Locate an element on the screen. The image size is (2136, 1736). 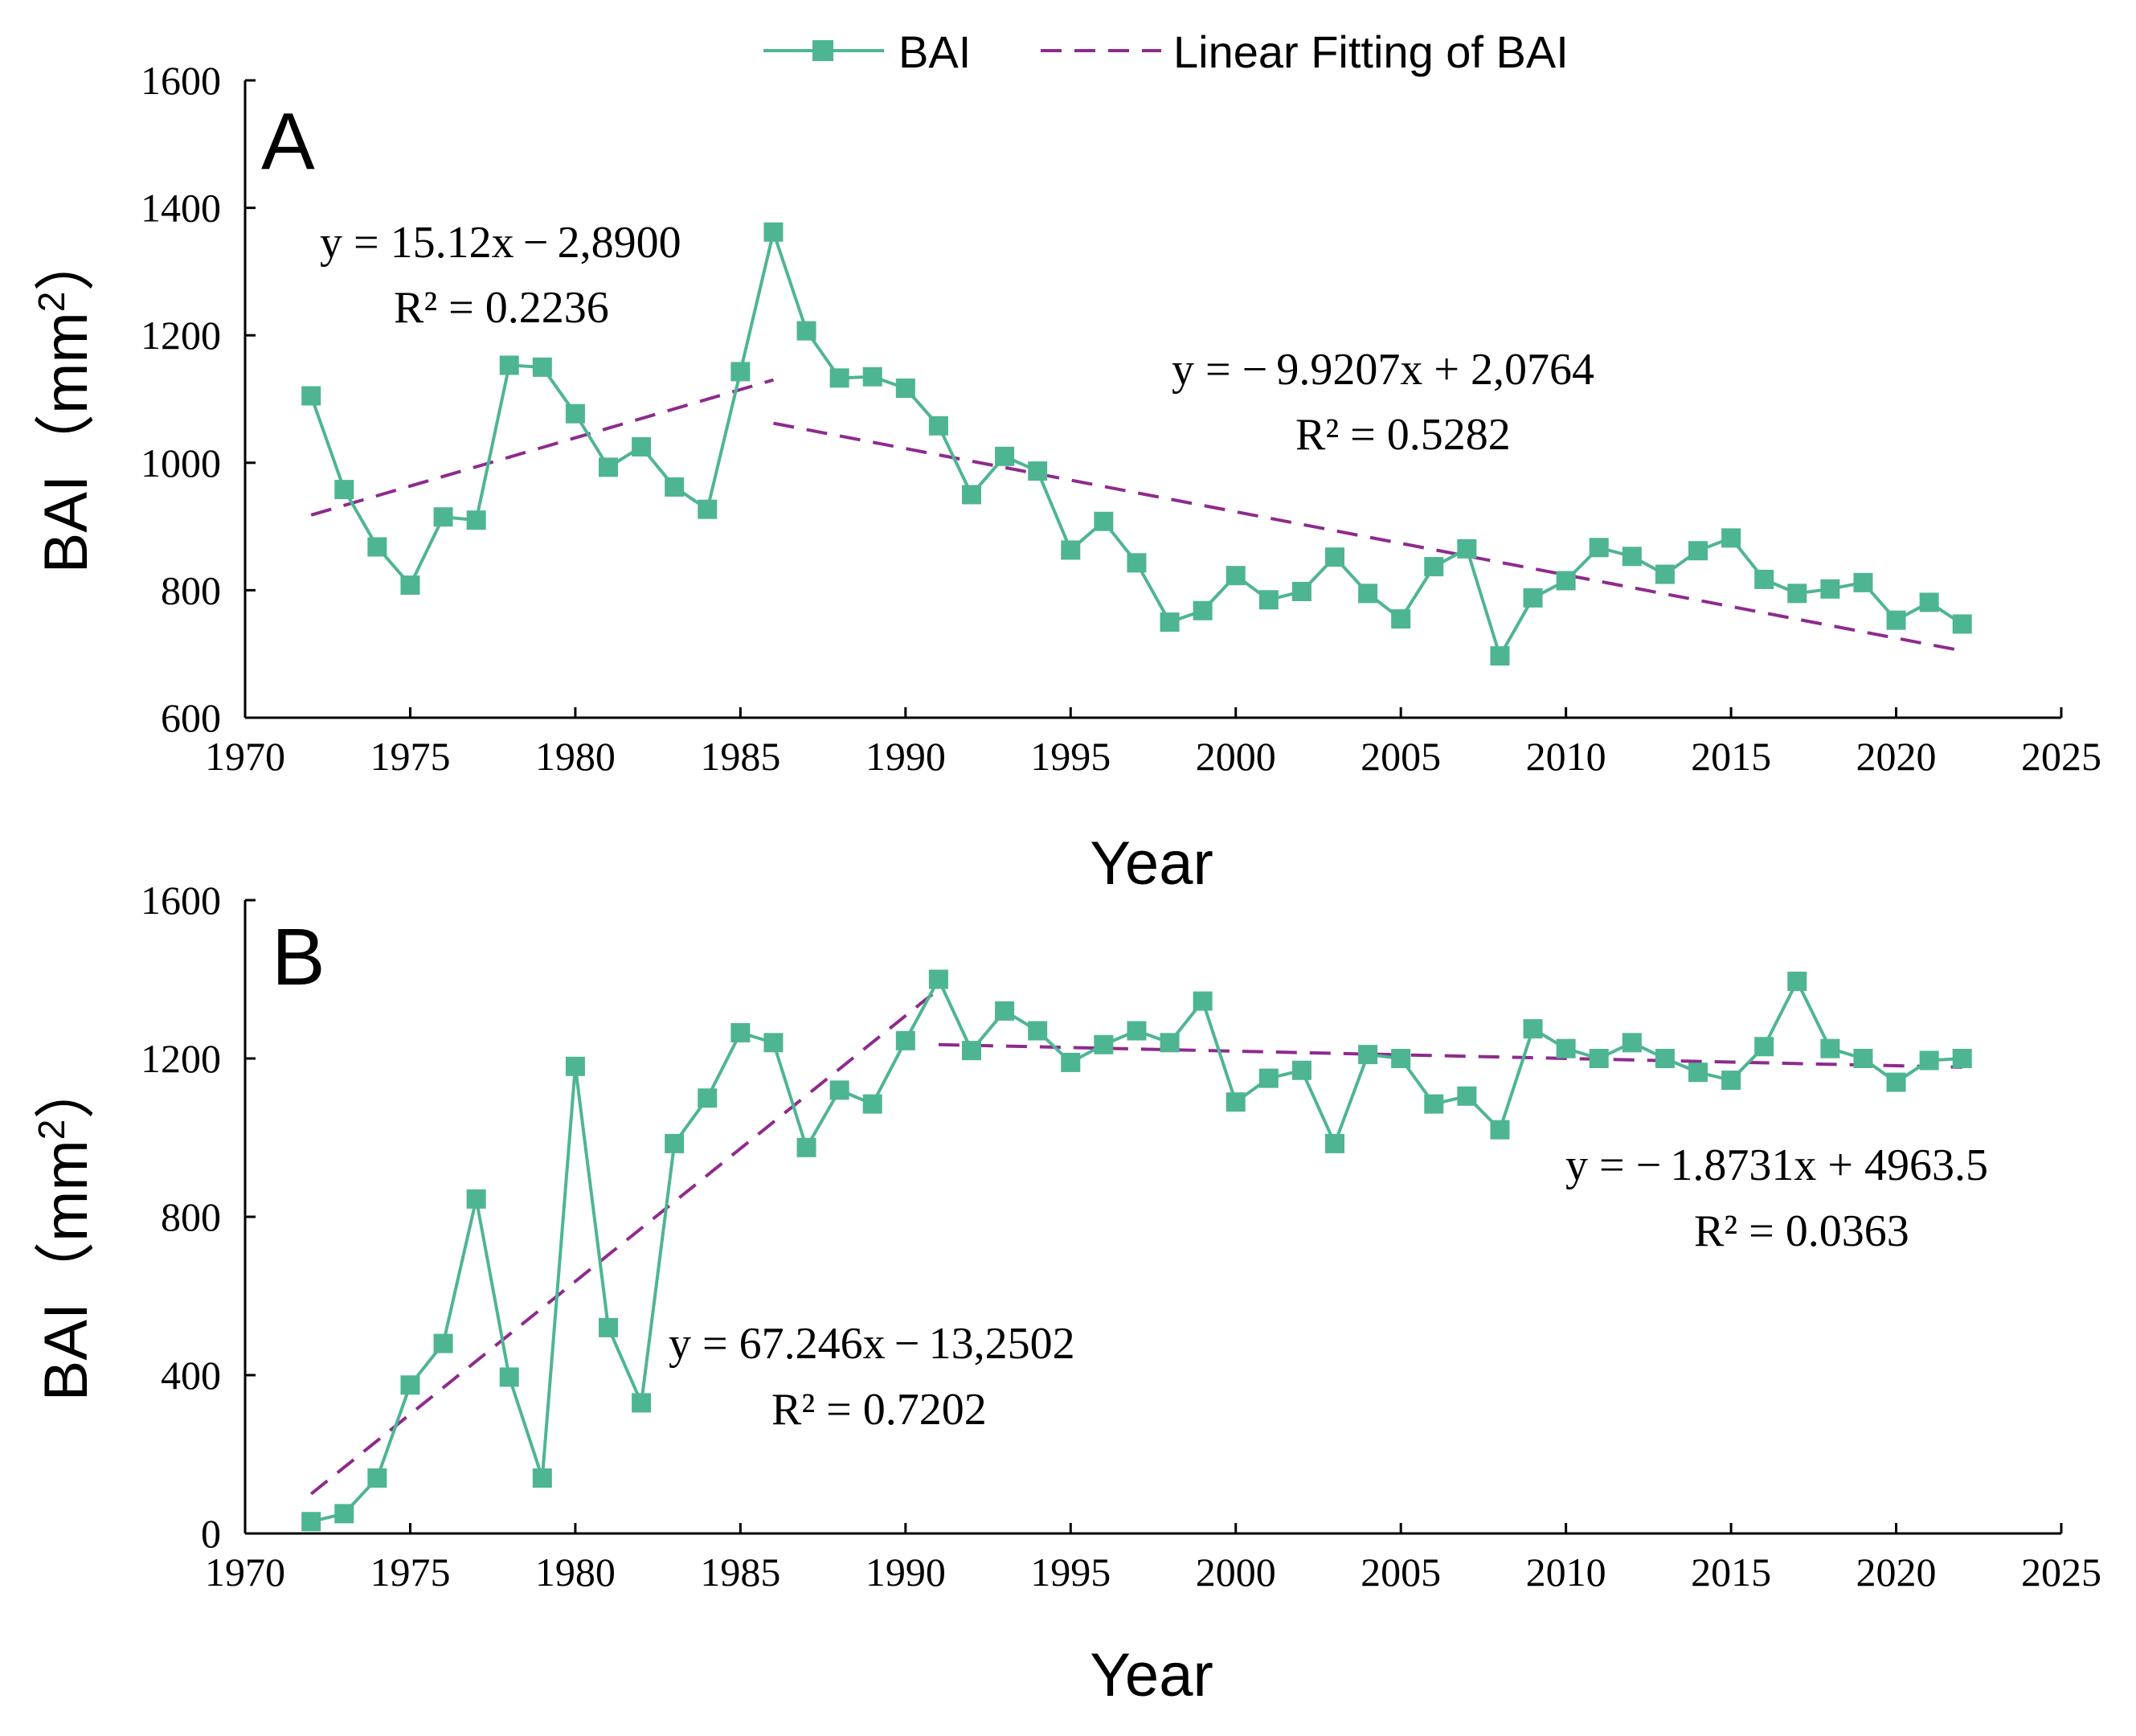
panel-a-x-tick-label: 2010 is located at coordinates (1566, 756).